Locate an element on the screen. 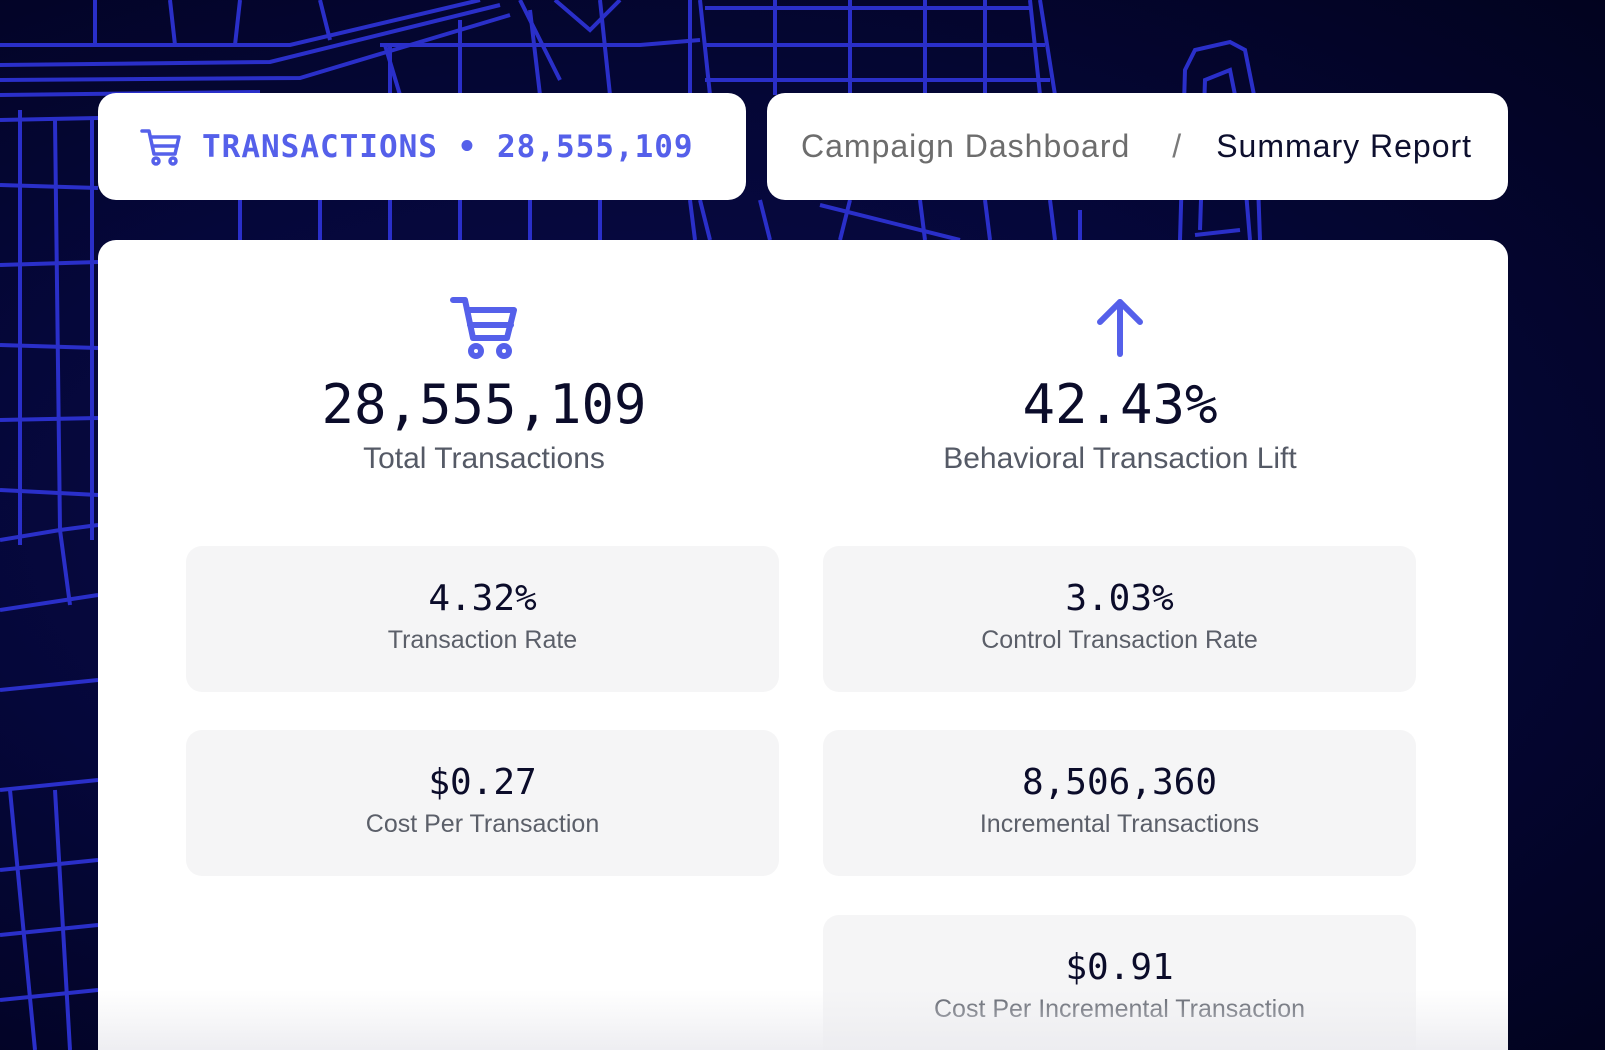  transaction-rate-tile: 4.32% Transaction Rate is located at coordinates (482, 619).